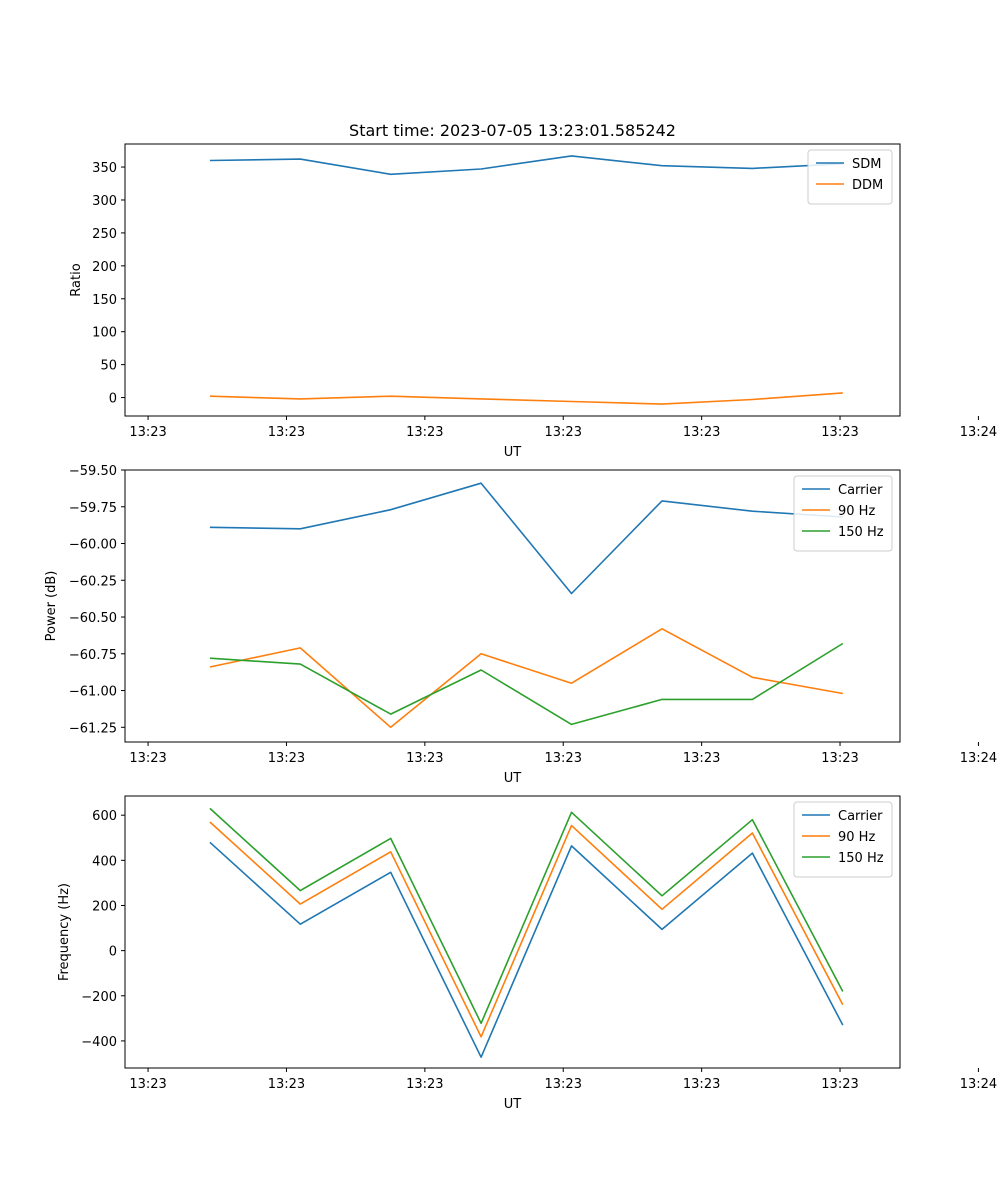 The width and height of the screenshot is (1000, 1200). I want to click on y-tick-label: −400, so click(99, 1042).